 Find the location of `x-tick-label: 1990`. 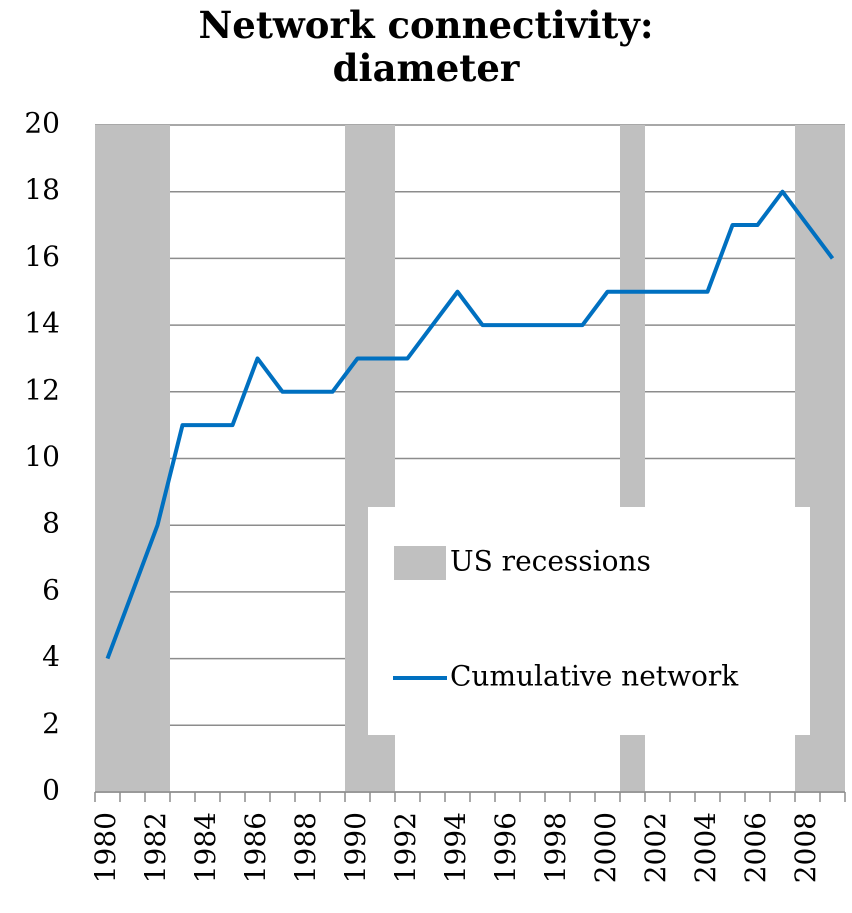

x-tick-label: 1990 is located at coordinates (355, 847).